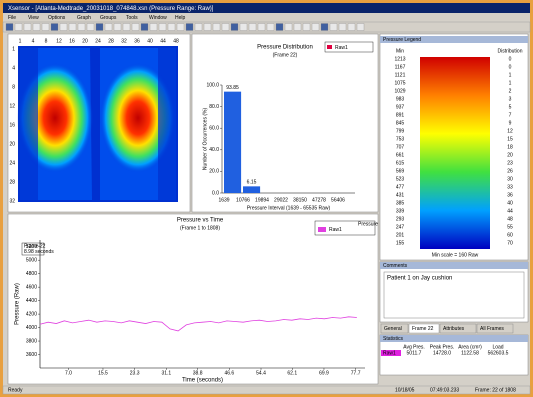 This screenshot has width=533, height=397. What do you see at coordinates (419, 279) in the screenshot?
I see `comment-text: Patient 1 on Jay cushion` at bounding box center [419, 279].